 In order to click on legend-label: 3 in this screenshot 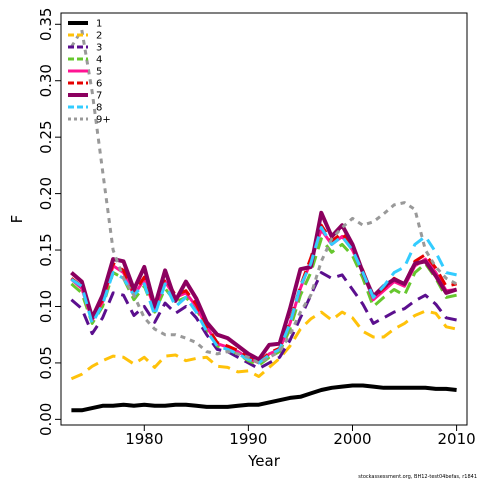, I will do `click(99, 48)`.